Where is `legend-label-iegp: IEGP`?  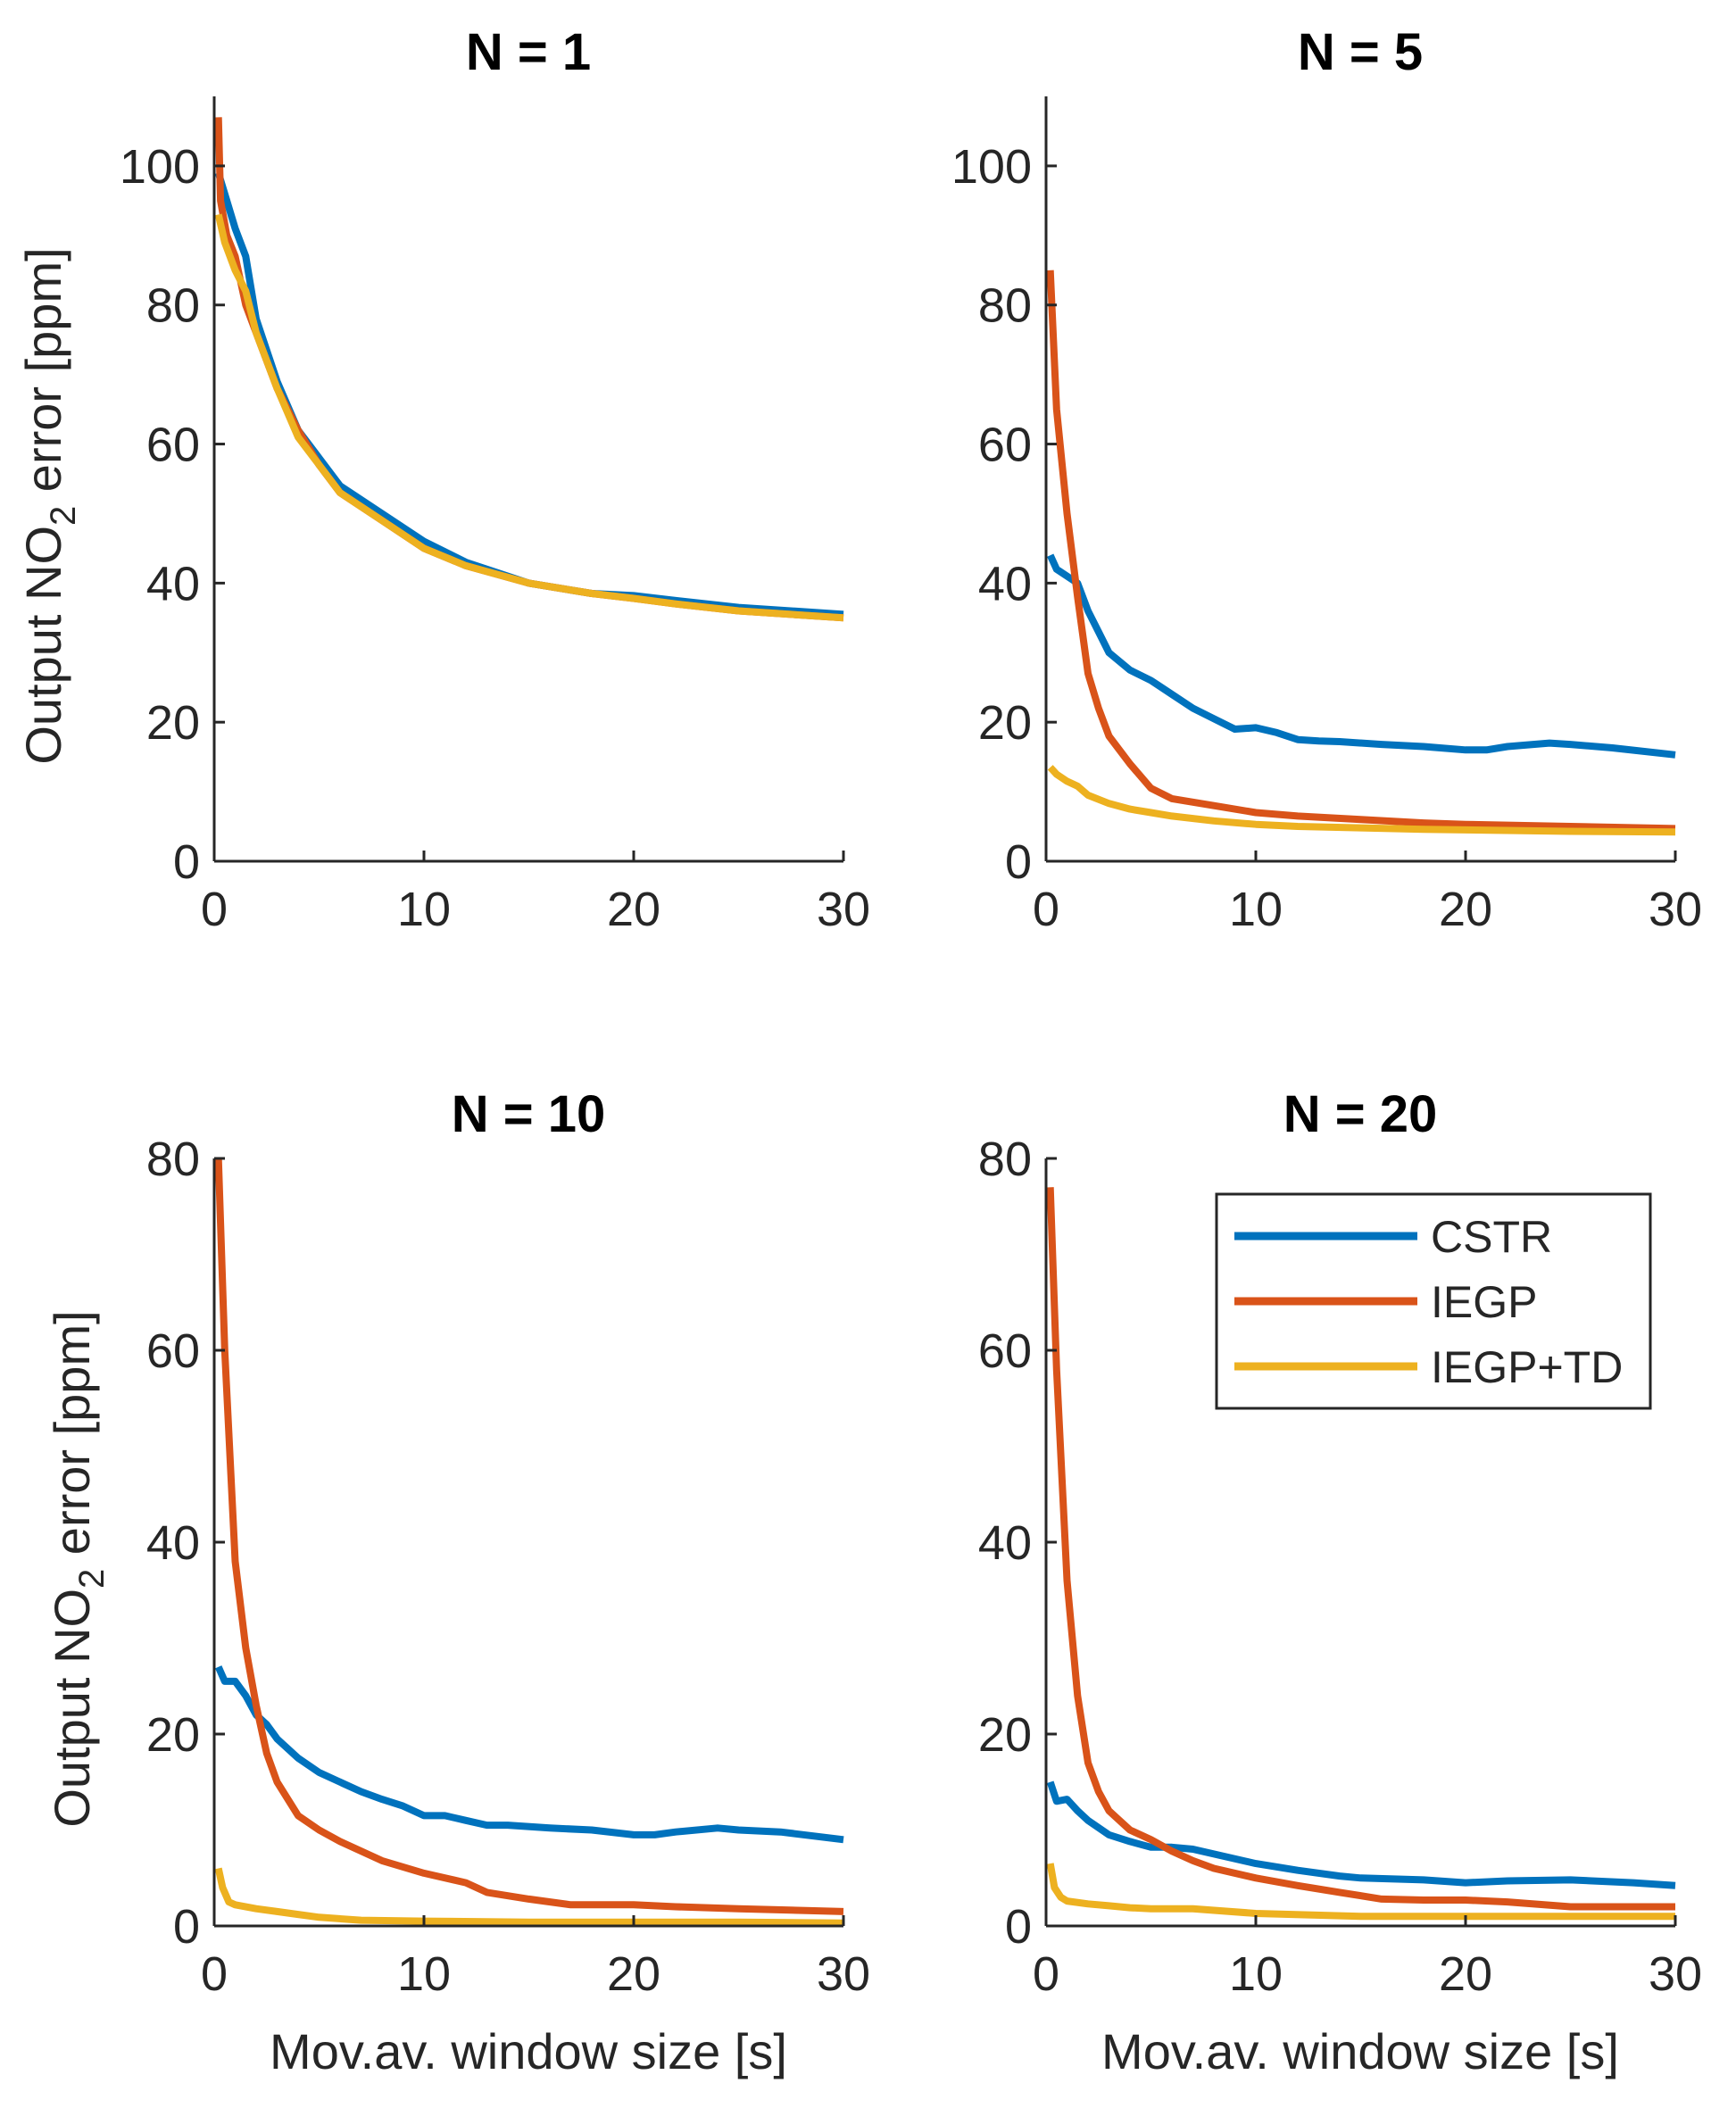
legend-label-iegp: IEGP is located at coordinates (1484, 1302).